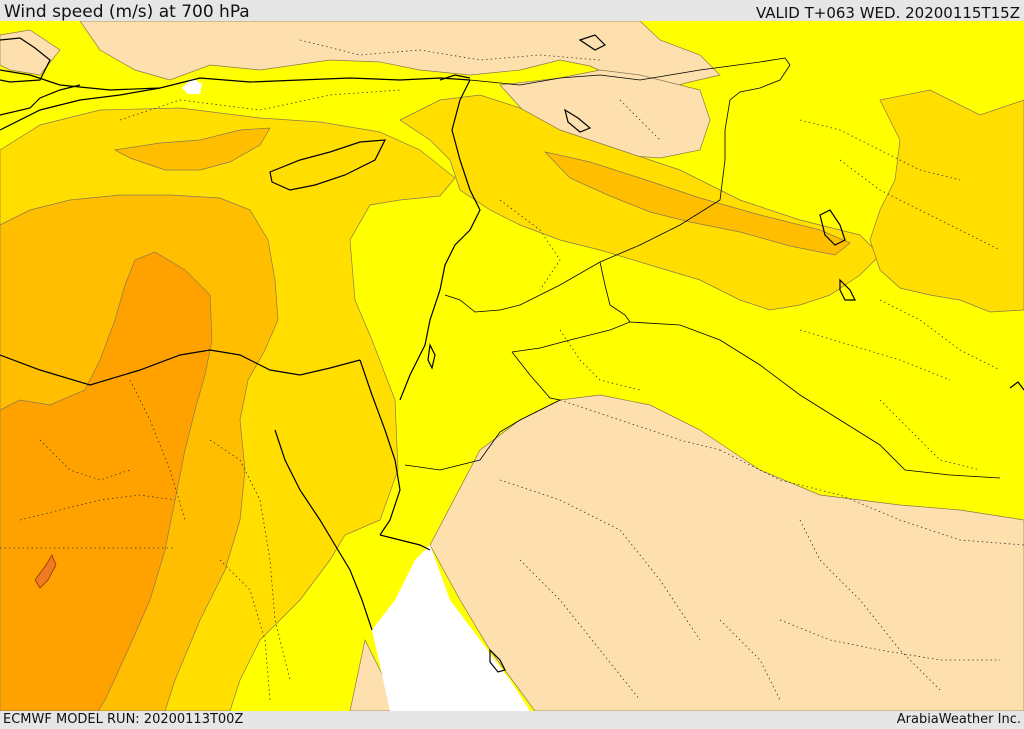 This screenshot has height=729, width=1024. I want to click on wind-band-calm-redsea, so click(451, 628).